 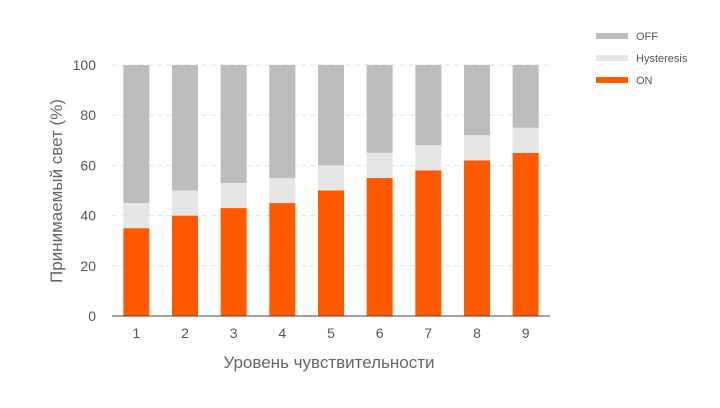 I want to click on legend: OFF Hysteresis ON, so click(x=642, y=59).